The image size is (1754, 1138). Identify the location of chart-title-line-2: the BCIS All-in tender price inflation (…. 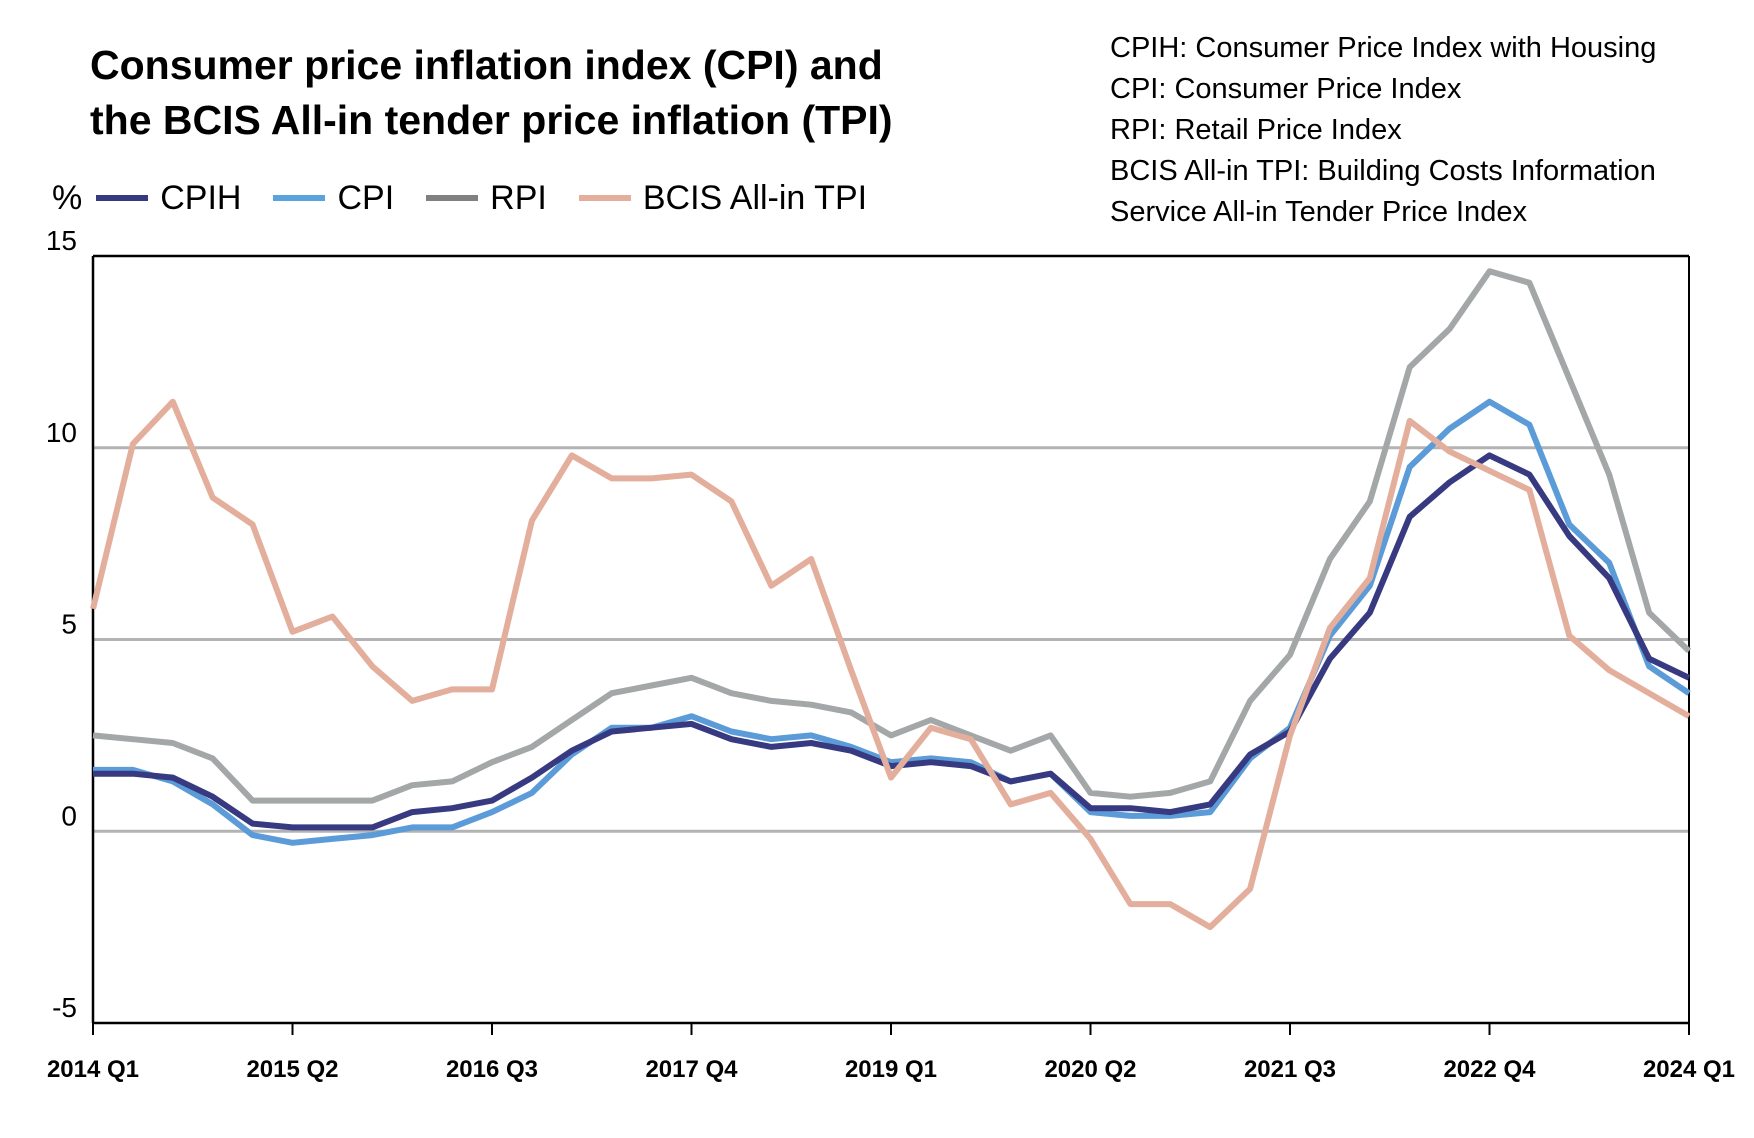
(491, 120).